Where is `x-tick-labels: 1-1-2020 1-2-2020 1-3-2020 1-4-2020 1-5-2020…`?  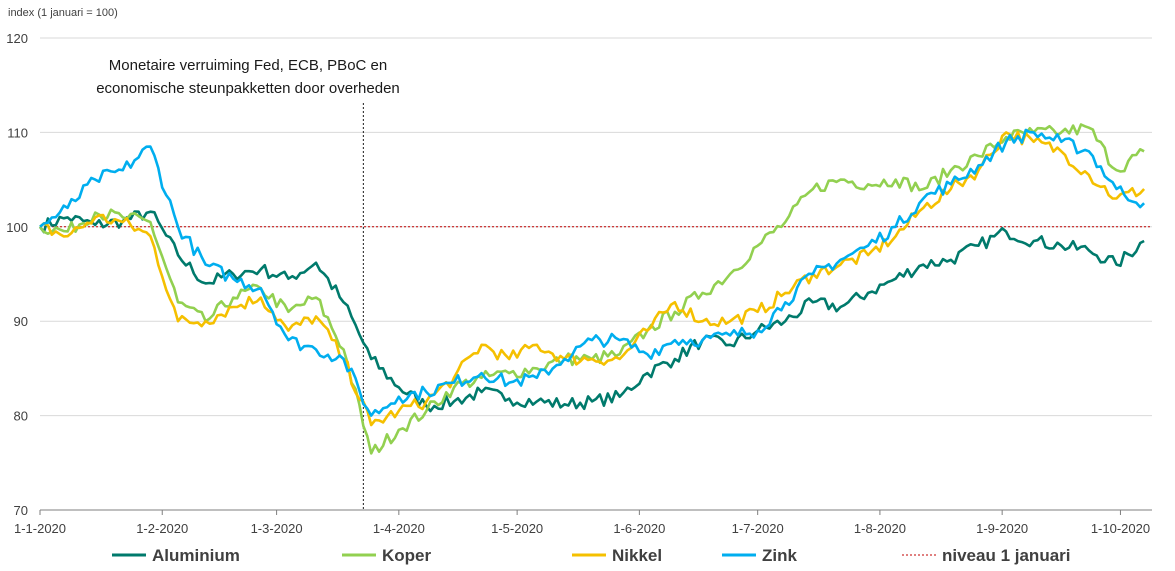
x-tick-labels: 1-1-2020 1-2-2020 1-3-2020 1-4-2020 1-5-2020… is located at coordinates (582, 523).